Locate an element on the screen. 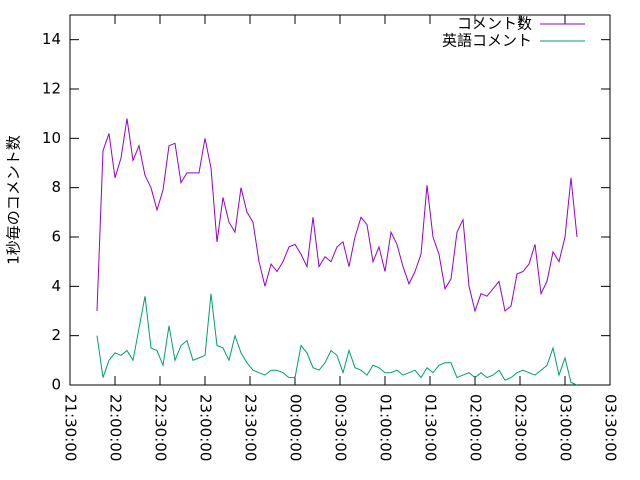 This screenshot has width=640, height=480. x-tick-label: 23:00:00 is located at coordinates (206, 427).